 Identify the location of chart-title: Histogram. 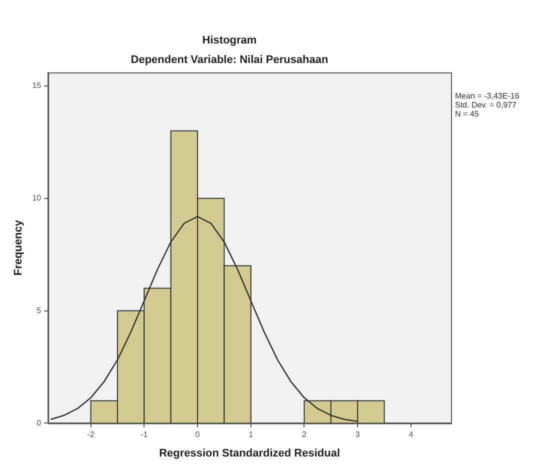
(229, 40).